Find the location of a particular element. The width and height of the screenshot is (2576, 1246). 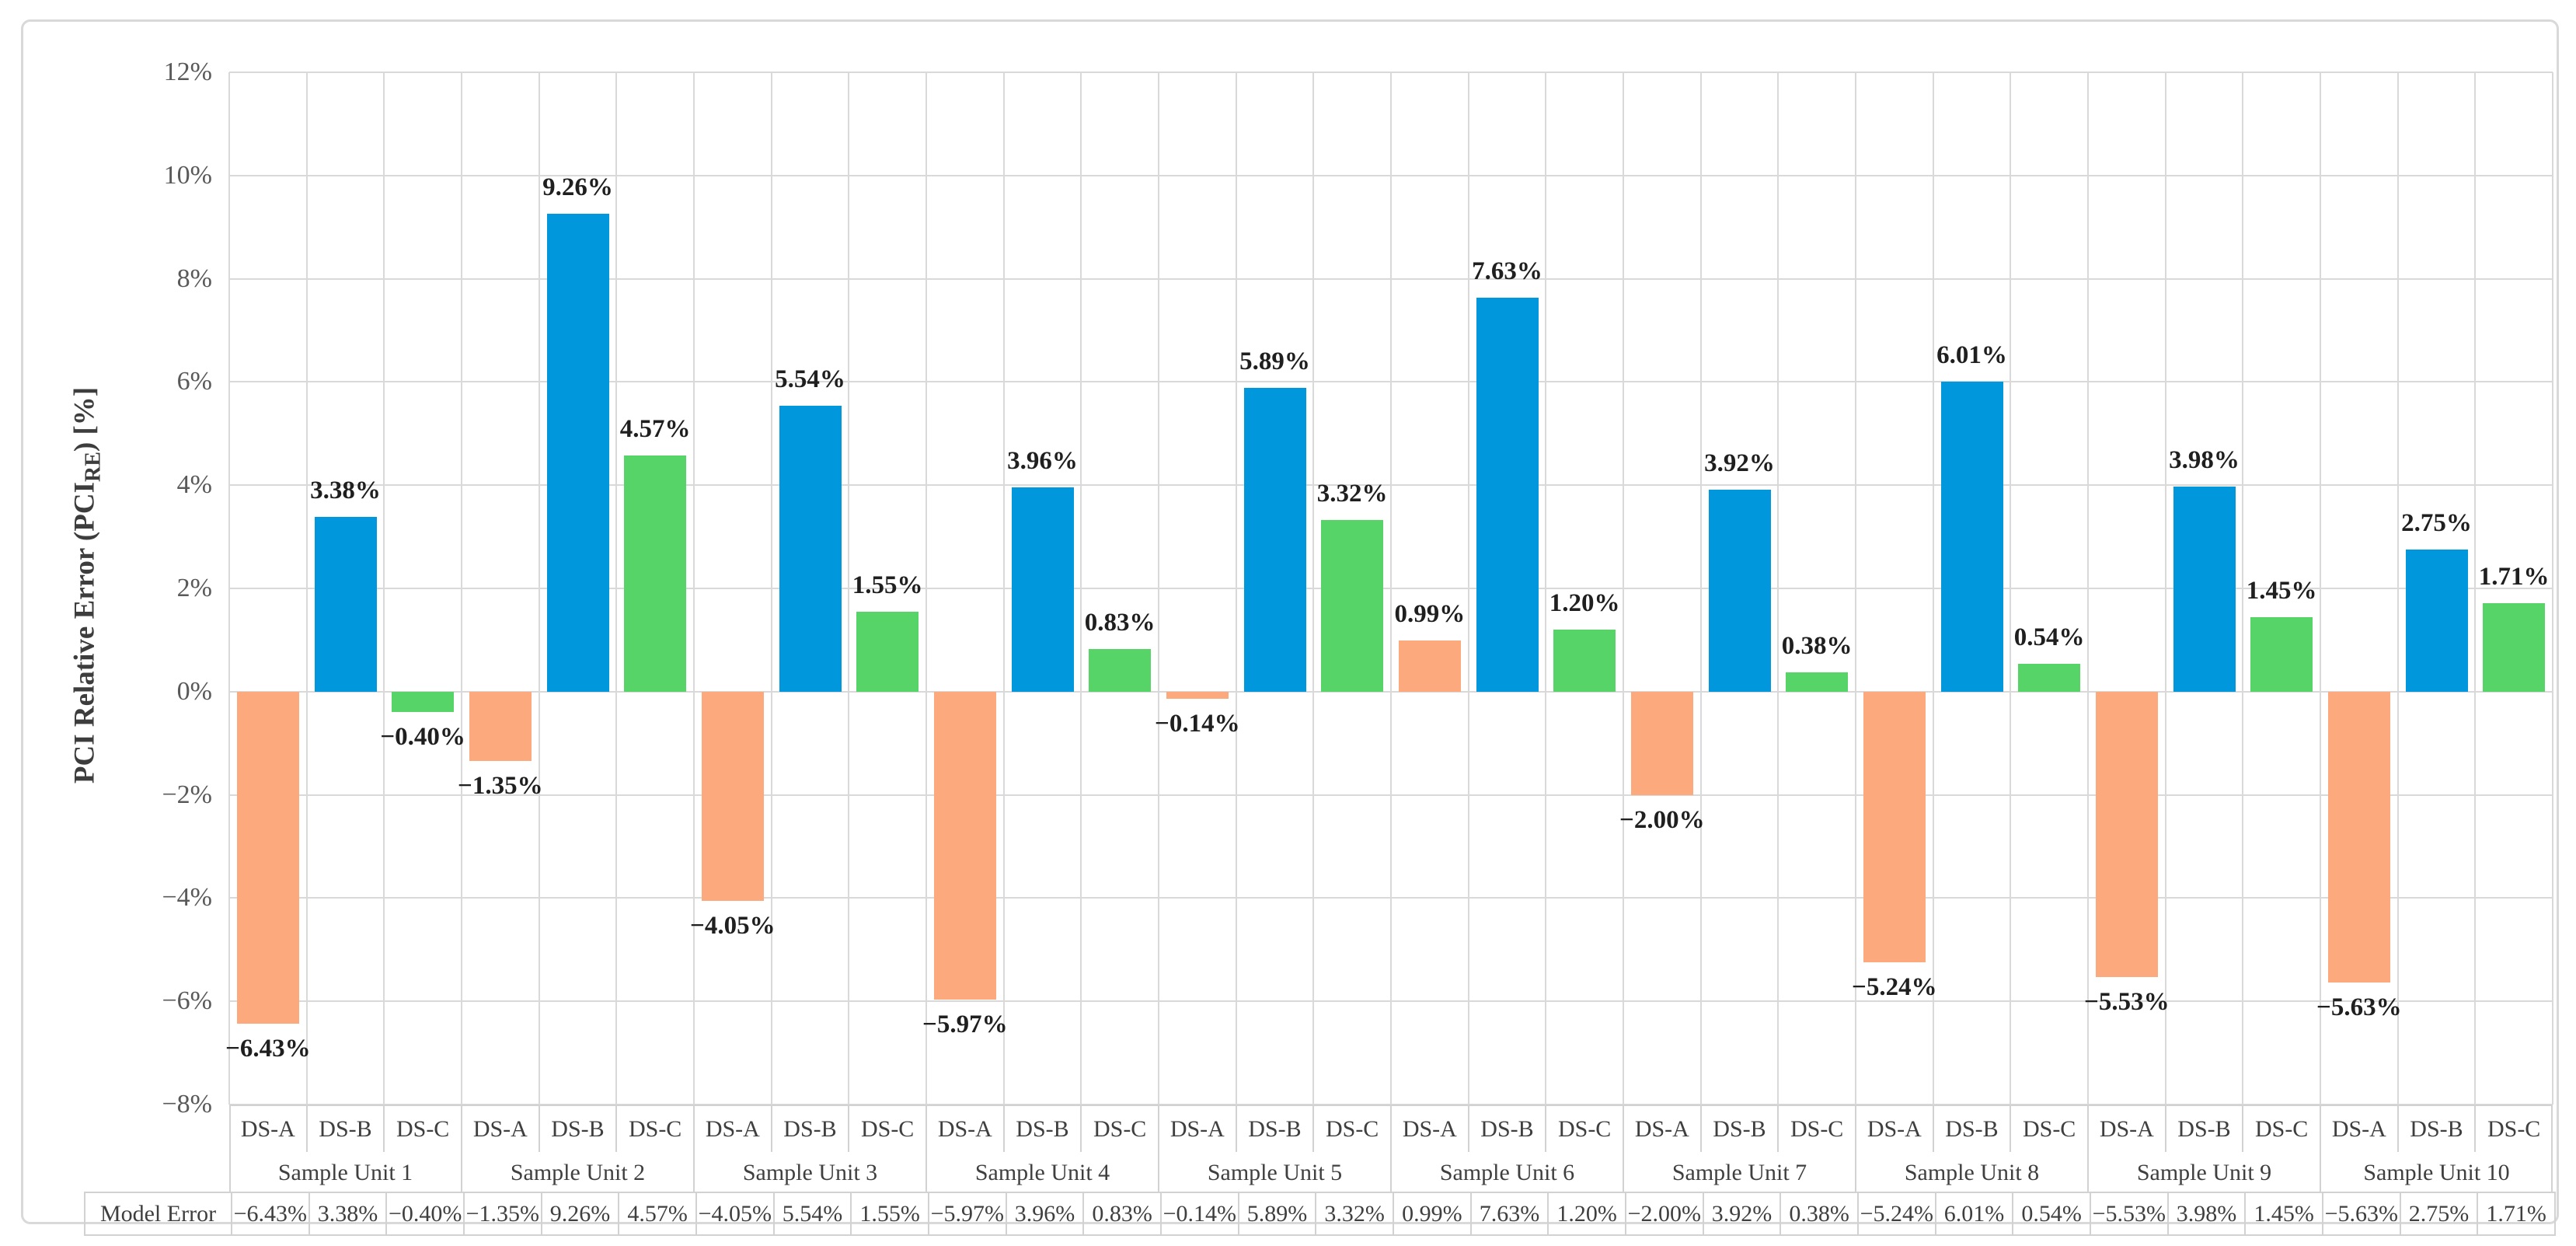

y-tick-label: −6% is located at coordinates (187, 1001).